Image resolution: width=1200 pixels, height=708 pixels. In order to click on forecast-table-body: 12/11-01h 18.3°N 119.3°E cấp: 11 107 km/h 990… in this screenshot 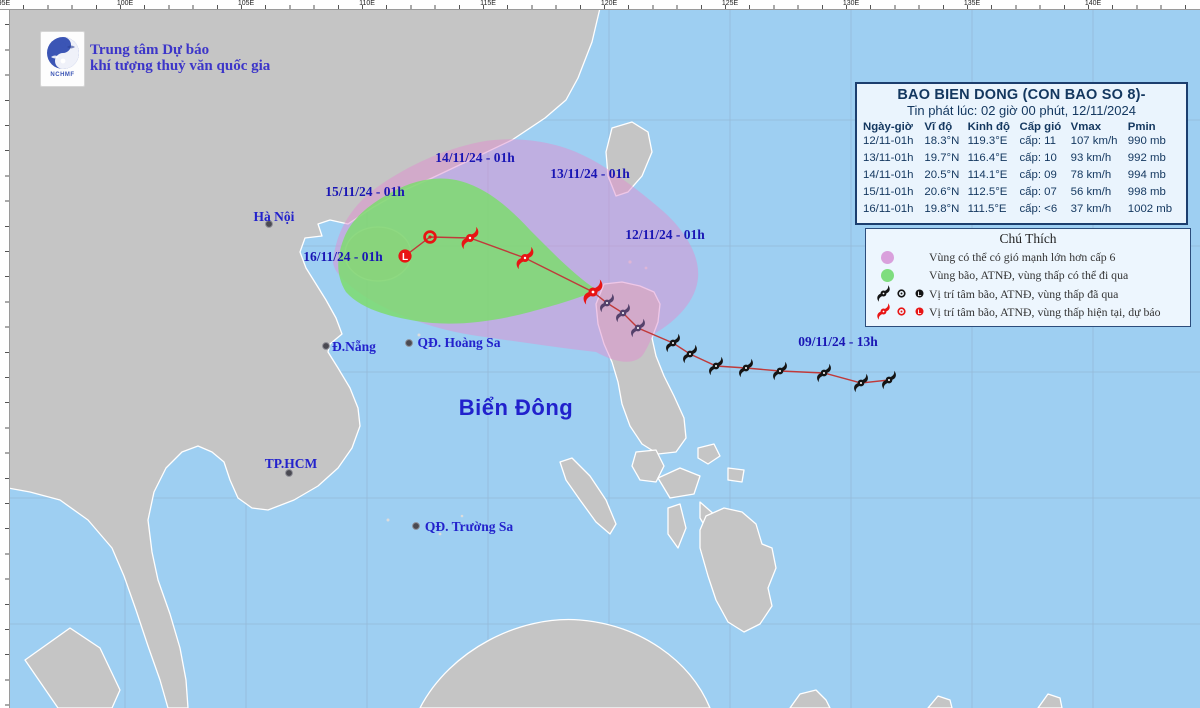, I will do `click(1021, 176)`.